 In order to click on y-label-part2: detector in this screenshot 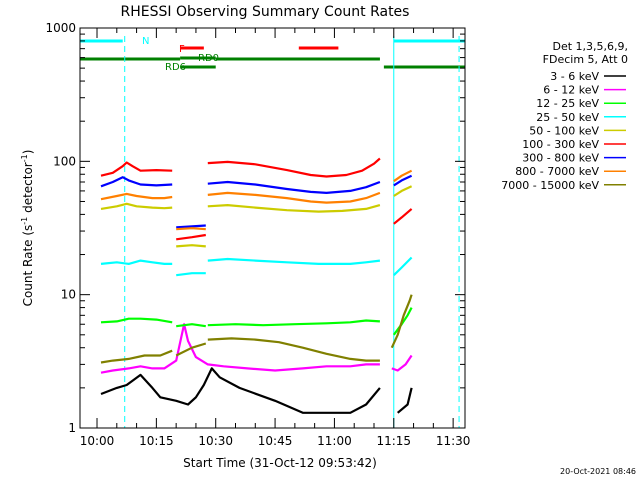, I will do `click(28, 189)`.